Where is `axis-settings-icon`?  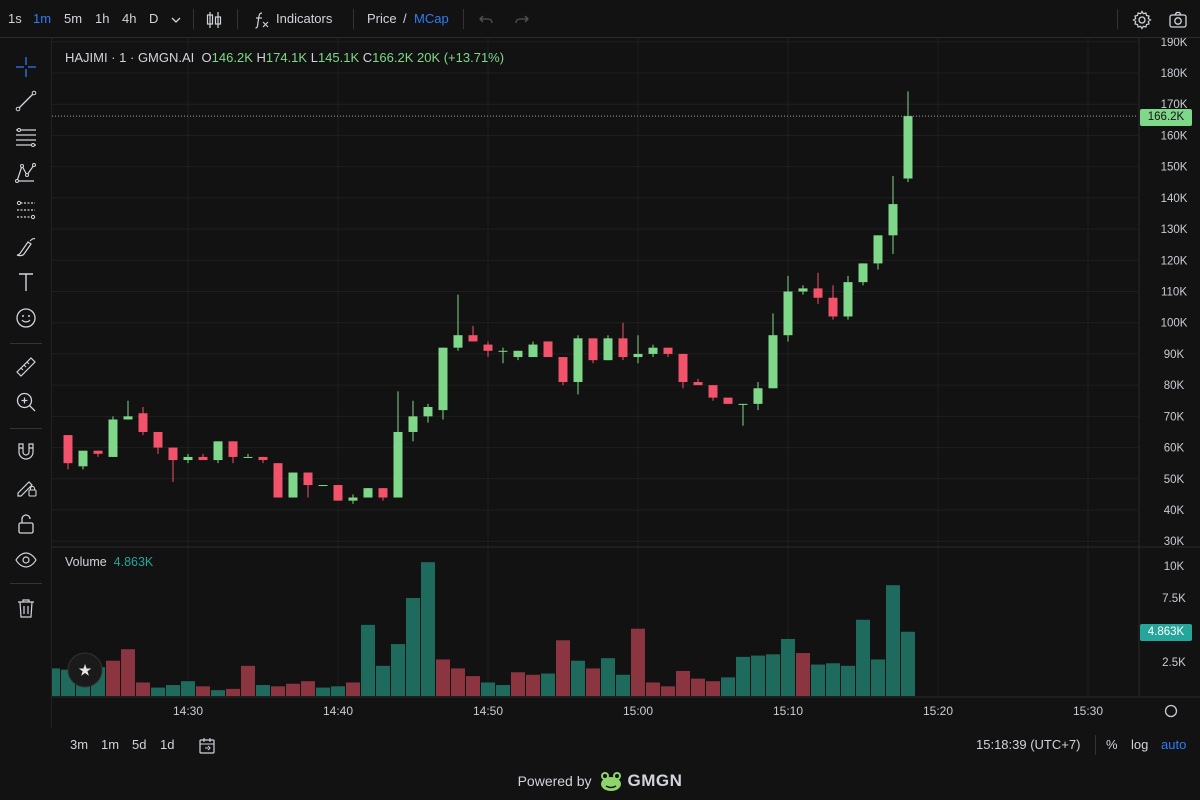 axis-settings-icon is located at coordinates (1171, 711).